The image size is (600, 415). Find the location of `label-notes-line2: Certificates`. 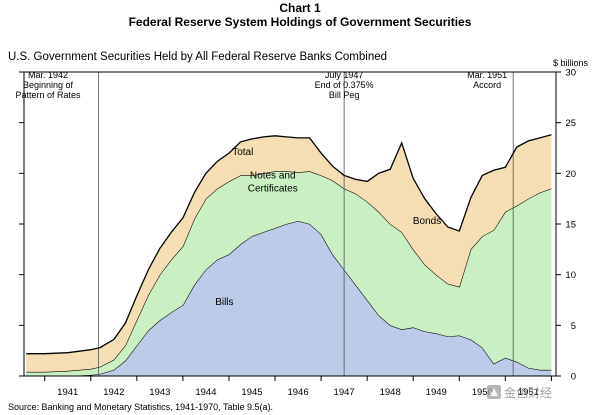

label-notes-line2: Certificates is located at coordinates (273, 189).